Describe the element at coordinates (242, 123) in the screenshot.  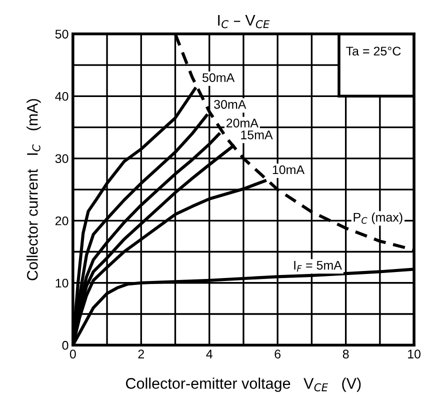
I see `annotation: 20mA` at that location.